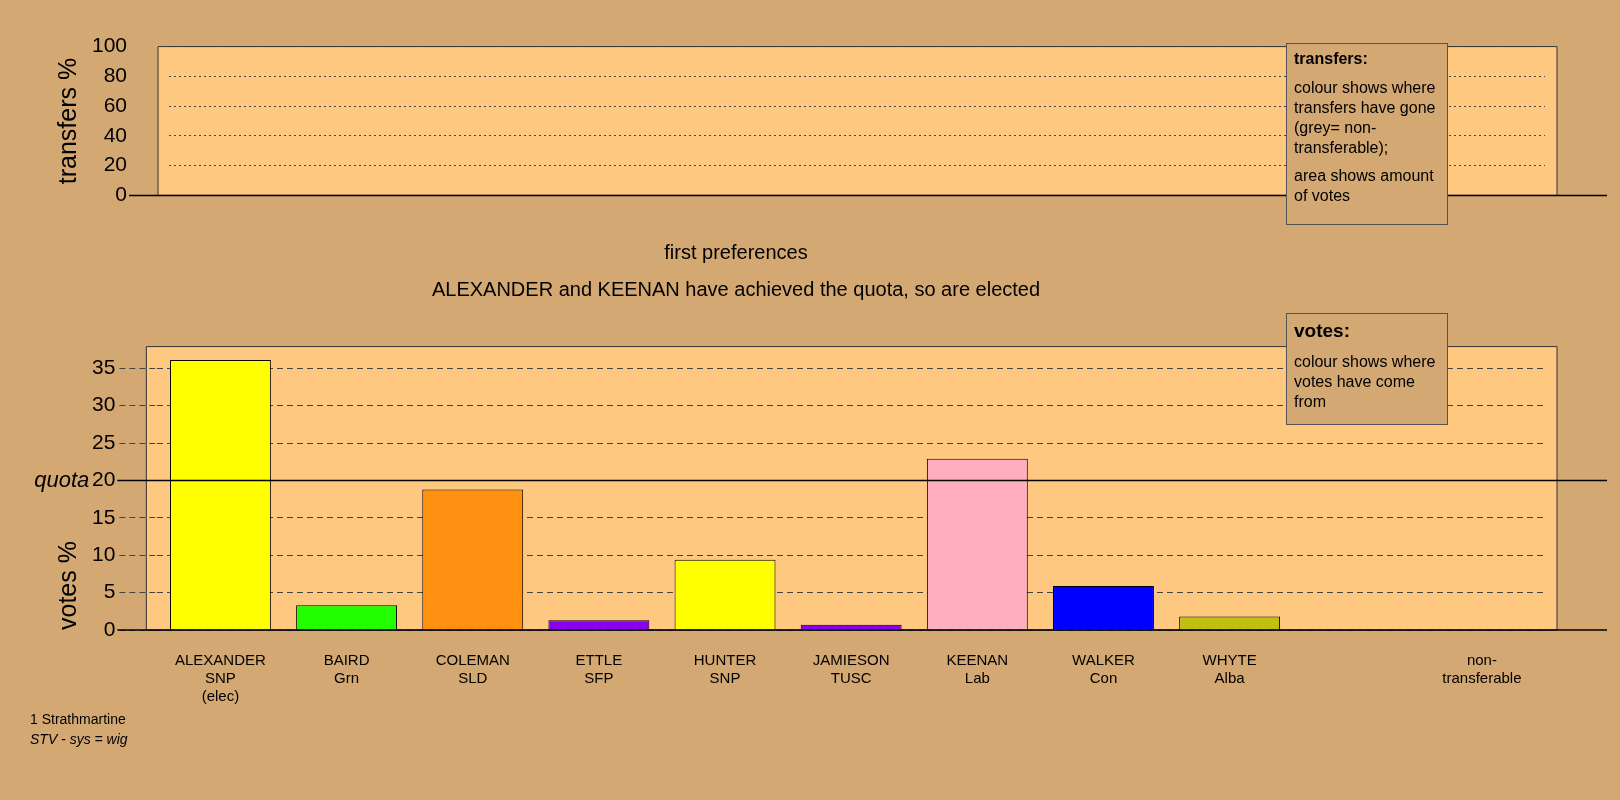  I want to click on y-tick-label: 80, so click(115, 75).